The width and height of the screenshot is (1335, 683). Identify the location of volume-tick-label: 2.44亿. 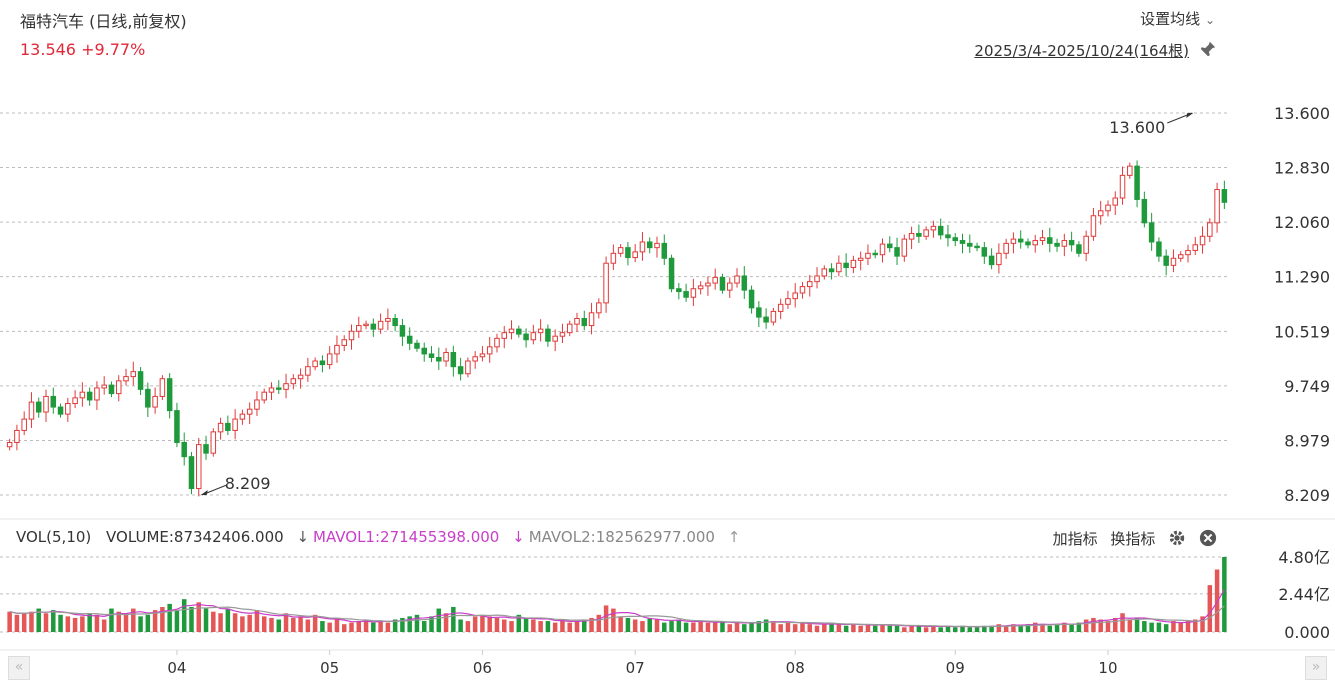
(1304, 594).